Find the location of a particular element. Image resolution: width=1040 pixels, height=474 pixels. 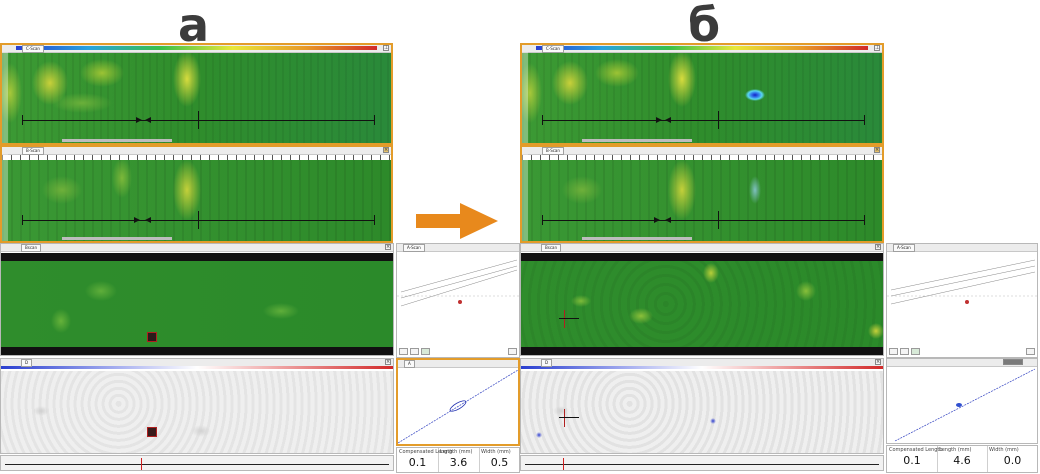

readout-cell: Length (mm) 3.6 is located at coordinates (459, 460).